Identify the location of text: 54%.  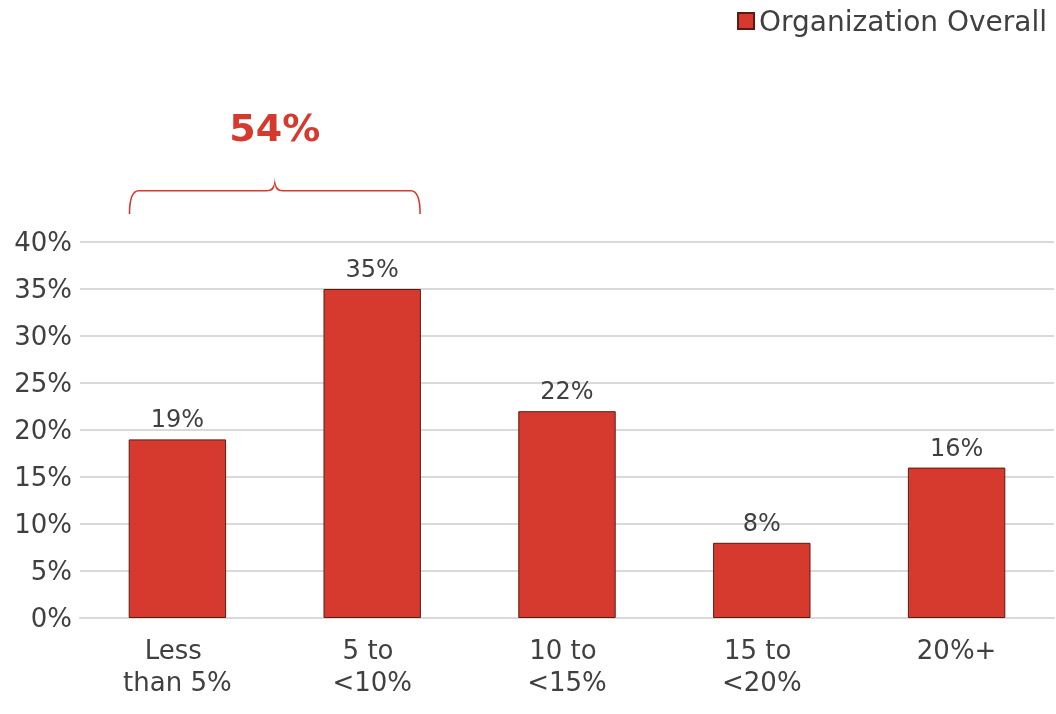
(275, 128).